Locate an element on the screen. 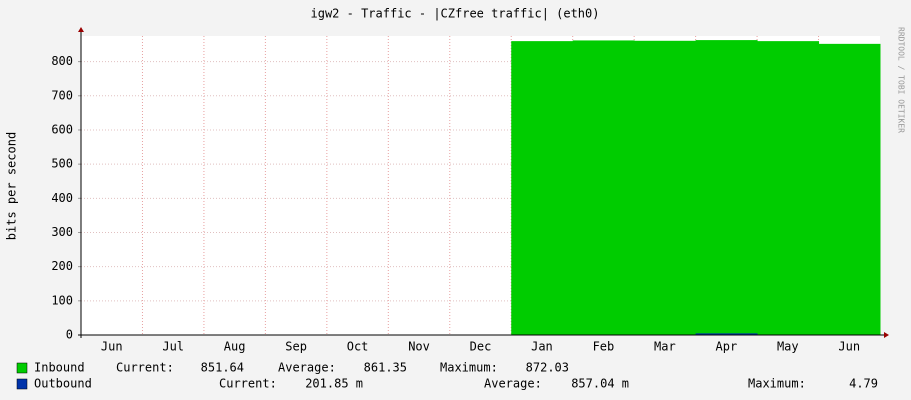 This screenshot has width=911, height=400. x-tick-label: Apr is located at coordinates (727, 347).